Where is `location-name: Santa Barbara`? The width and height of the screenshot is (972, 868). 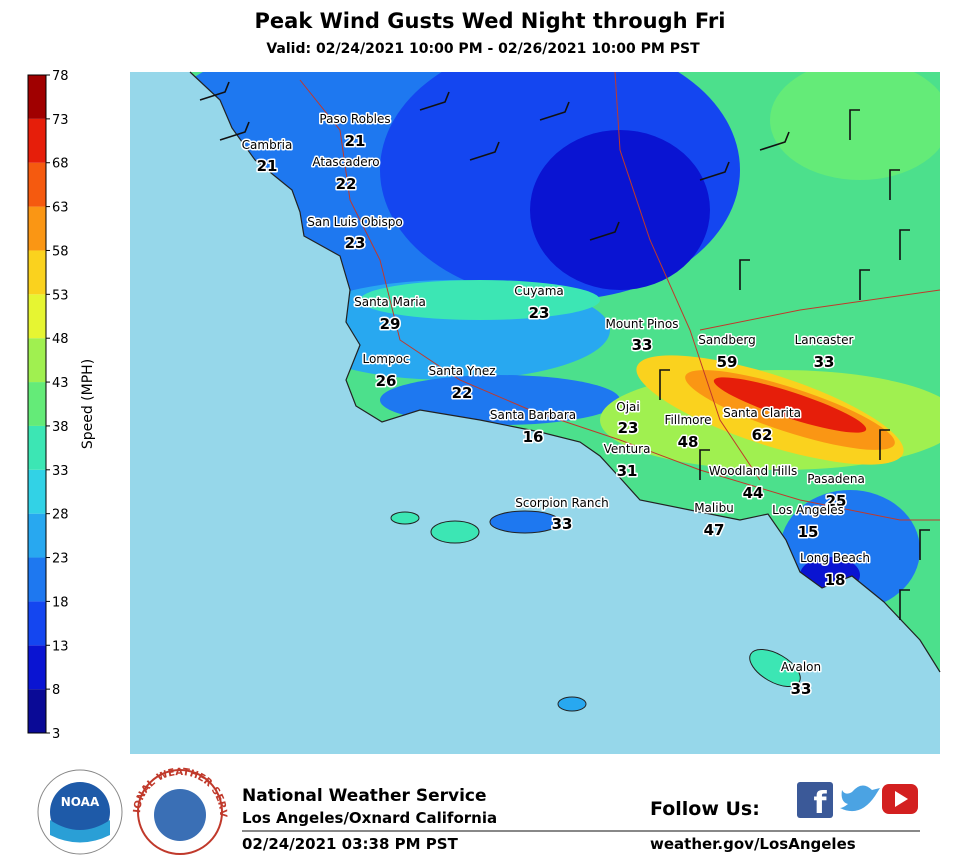
location-name: Santa Barbara is located at coordinates (533, 415).